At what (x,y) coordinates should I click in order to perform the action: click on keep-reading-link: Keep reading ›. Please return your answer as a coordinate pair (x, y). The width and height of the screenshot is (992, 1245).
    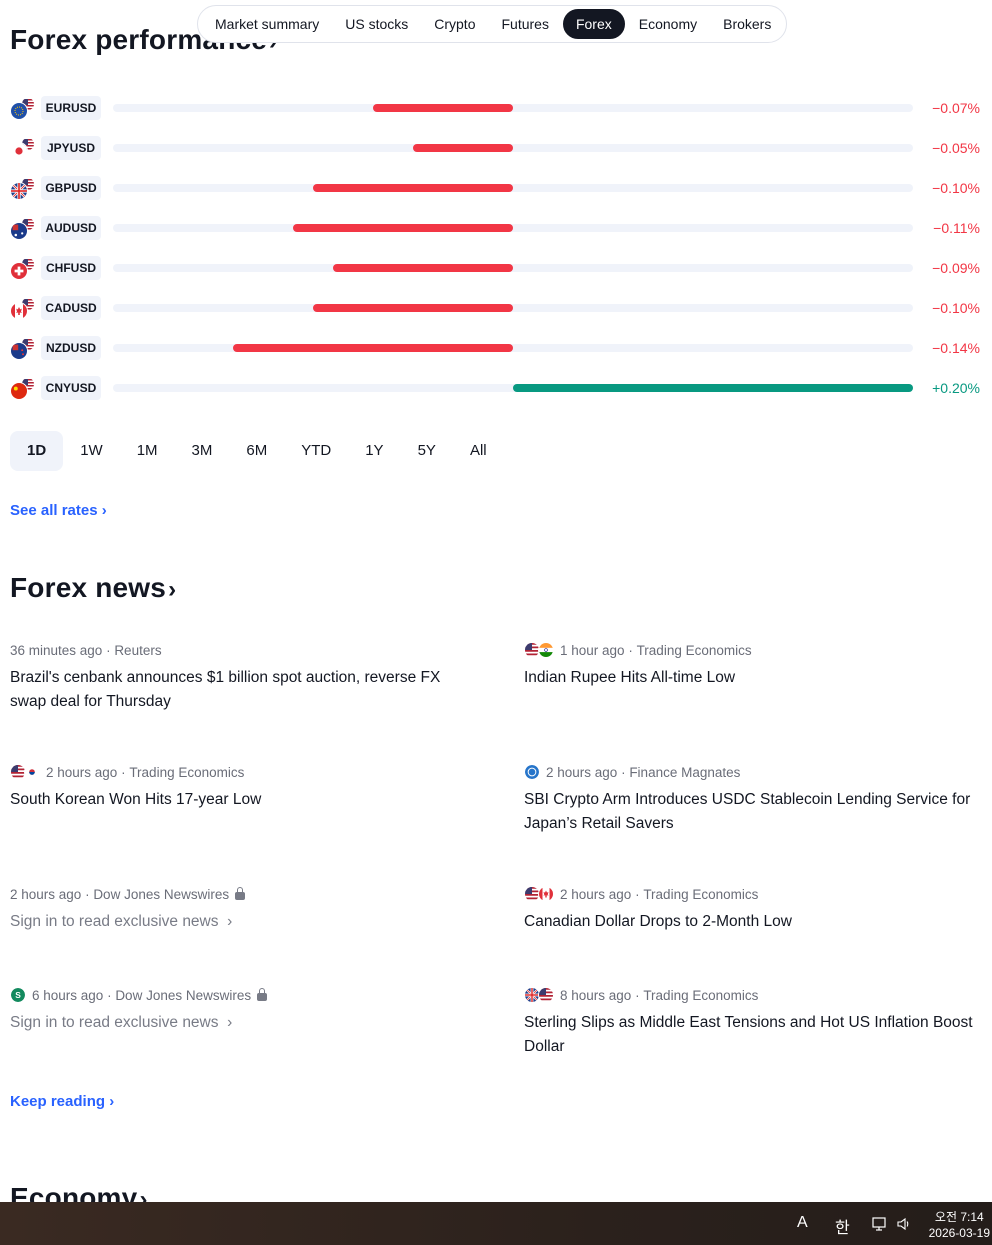
    Looking at the image, I should click on (62, 1101).